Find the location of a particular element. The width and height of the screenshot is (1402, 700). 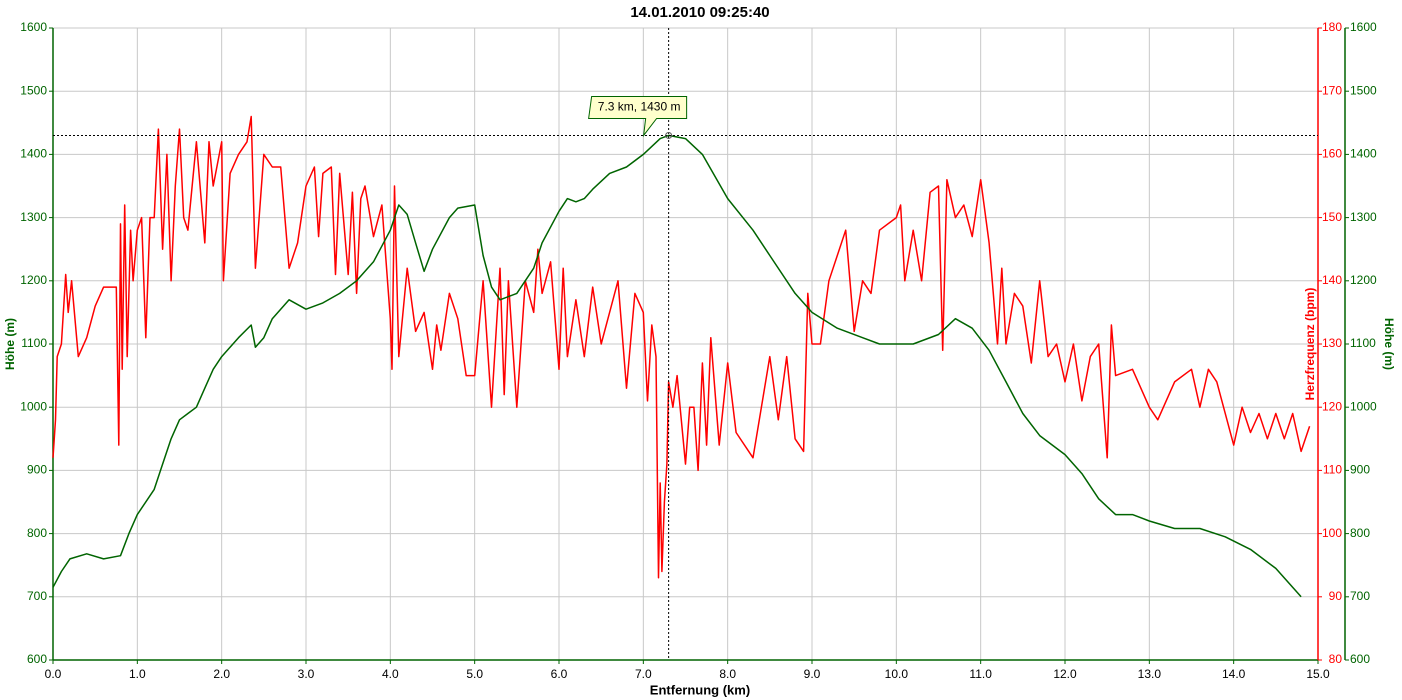

y3-axis-label: Höhe (m) is located at coordinates (1389, 344).